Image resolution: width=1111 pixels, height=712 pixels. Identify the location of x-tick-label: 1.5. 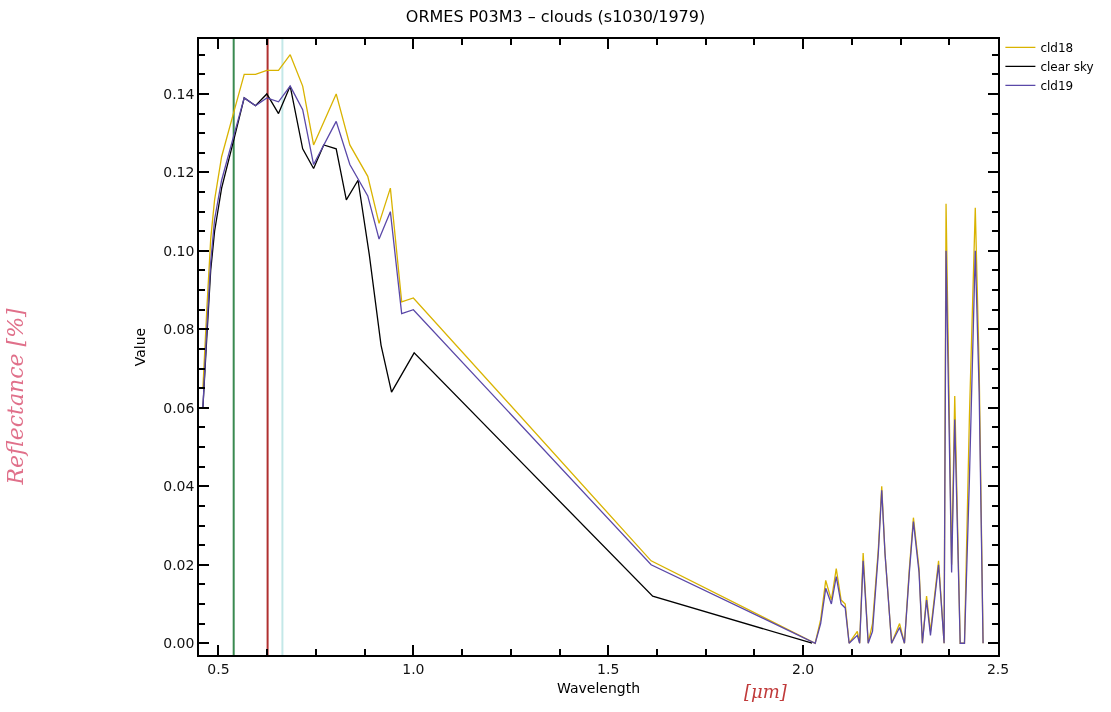
(608, 668).